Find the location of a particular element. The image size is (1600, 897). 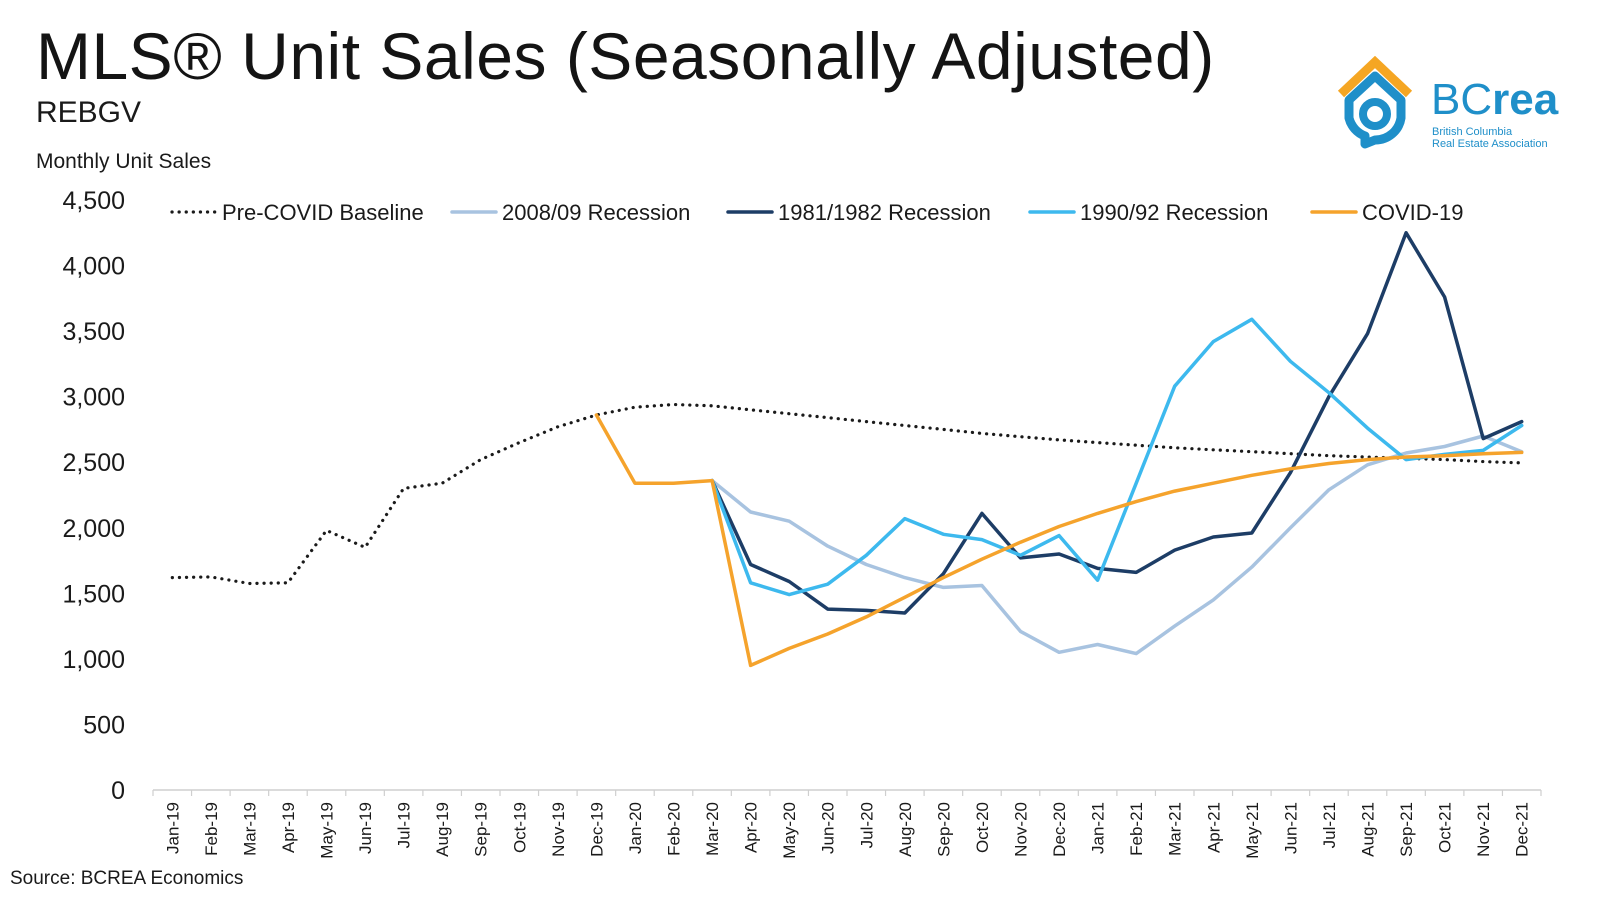

x-tick-label: Nov-20 is located at coordinates (1021, 829).